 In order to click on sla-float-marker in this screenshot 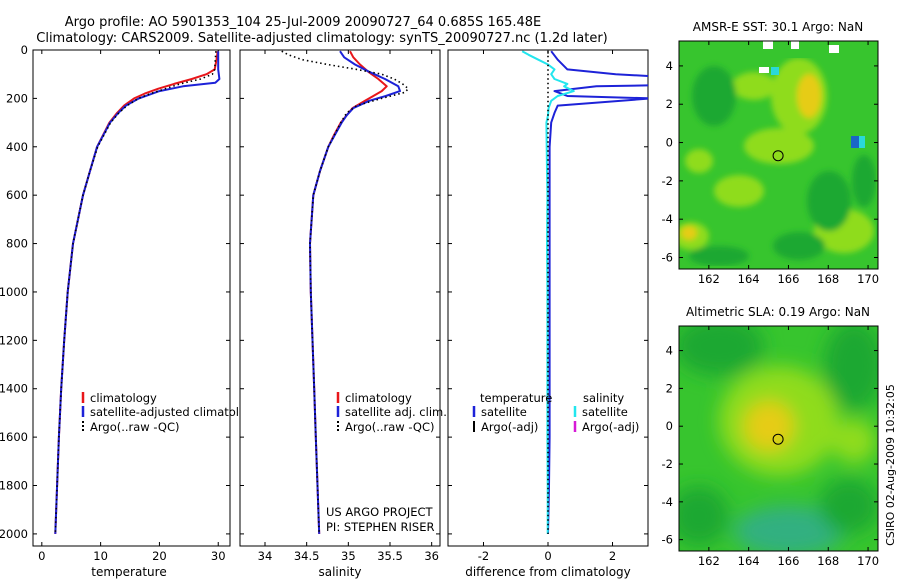, I will do `click(778, 439)`.